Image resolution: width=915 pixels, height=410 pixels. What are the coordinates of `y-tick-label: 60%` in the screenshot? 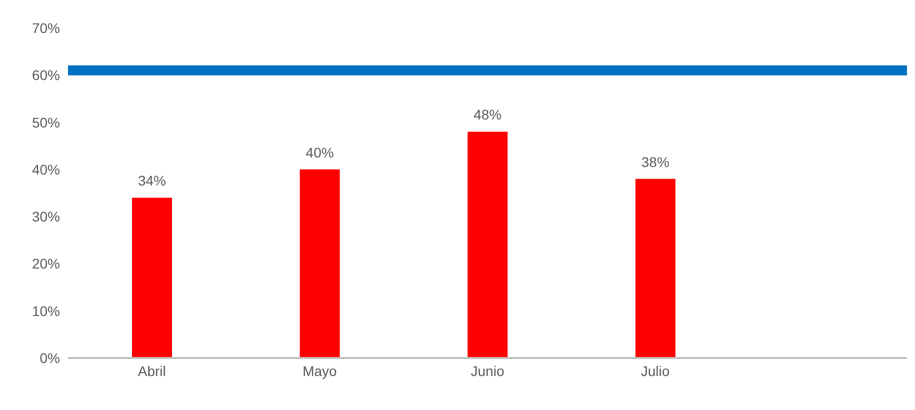 It's located at (46, 75).